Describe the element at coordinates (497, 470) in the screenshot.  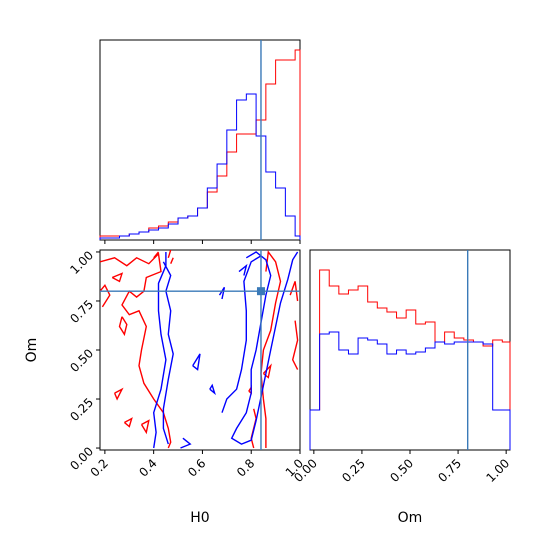
I see `om-xtick-label-4: 1.00` at that location.